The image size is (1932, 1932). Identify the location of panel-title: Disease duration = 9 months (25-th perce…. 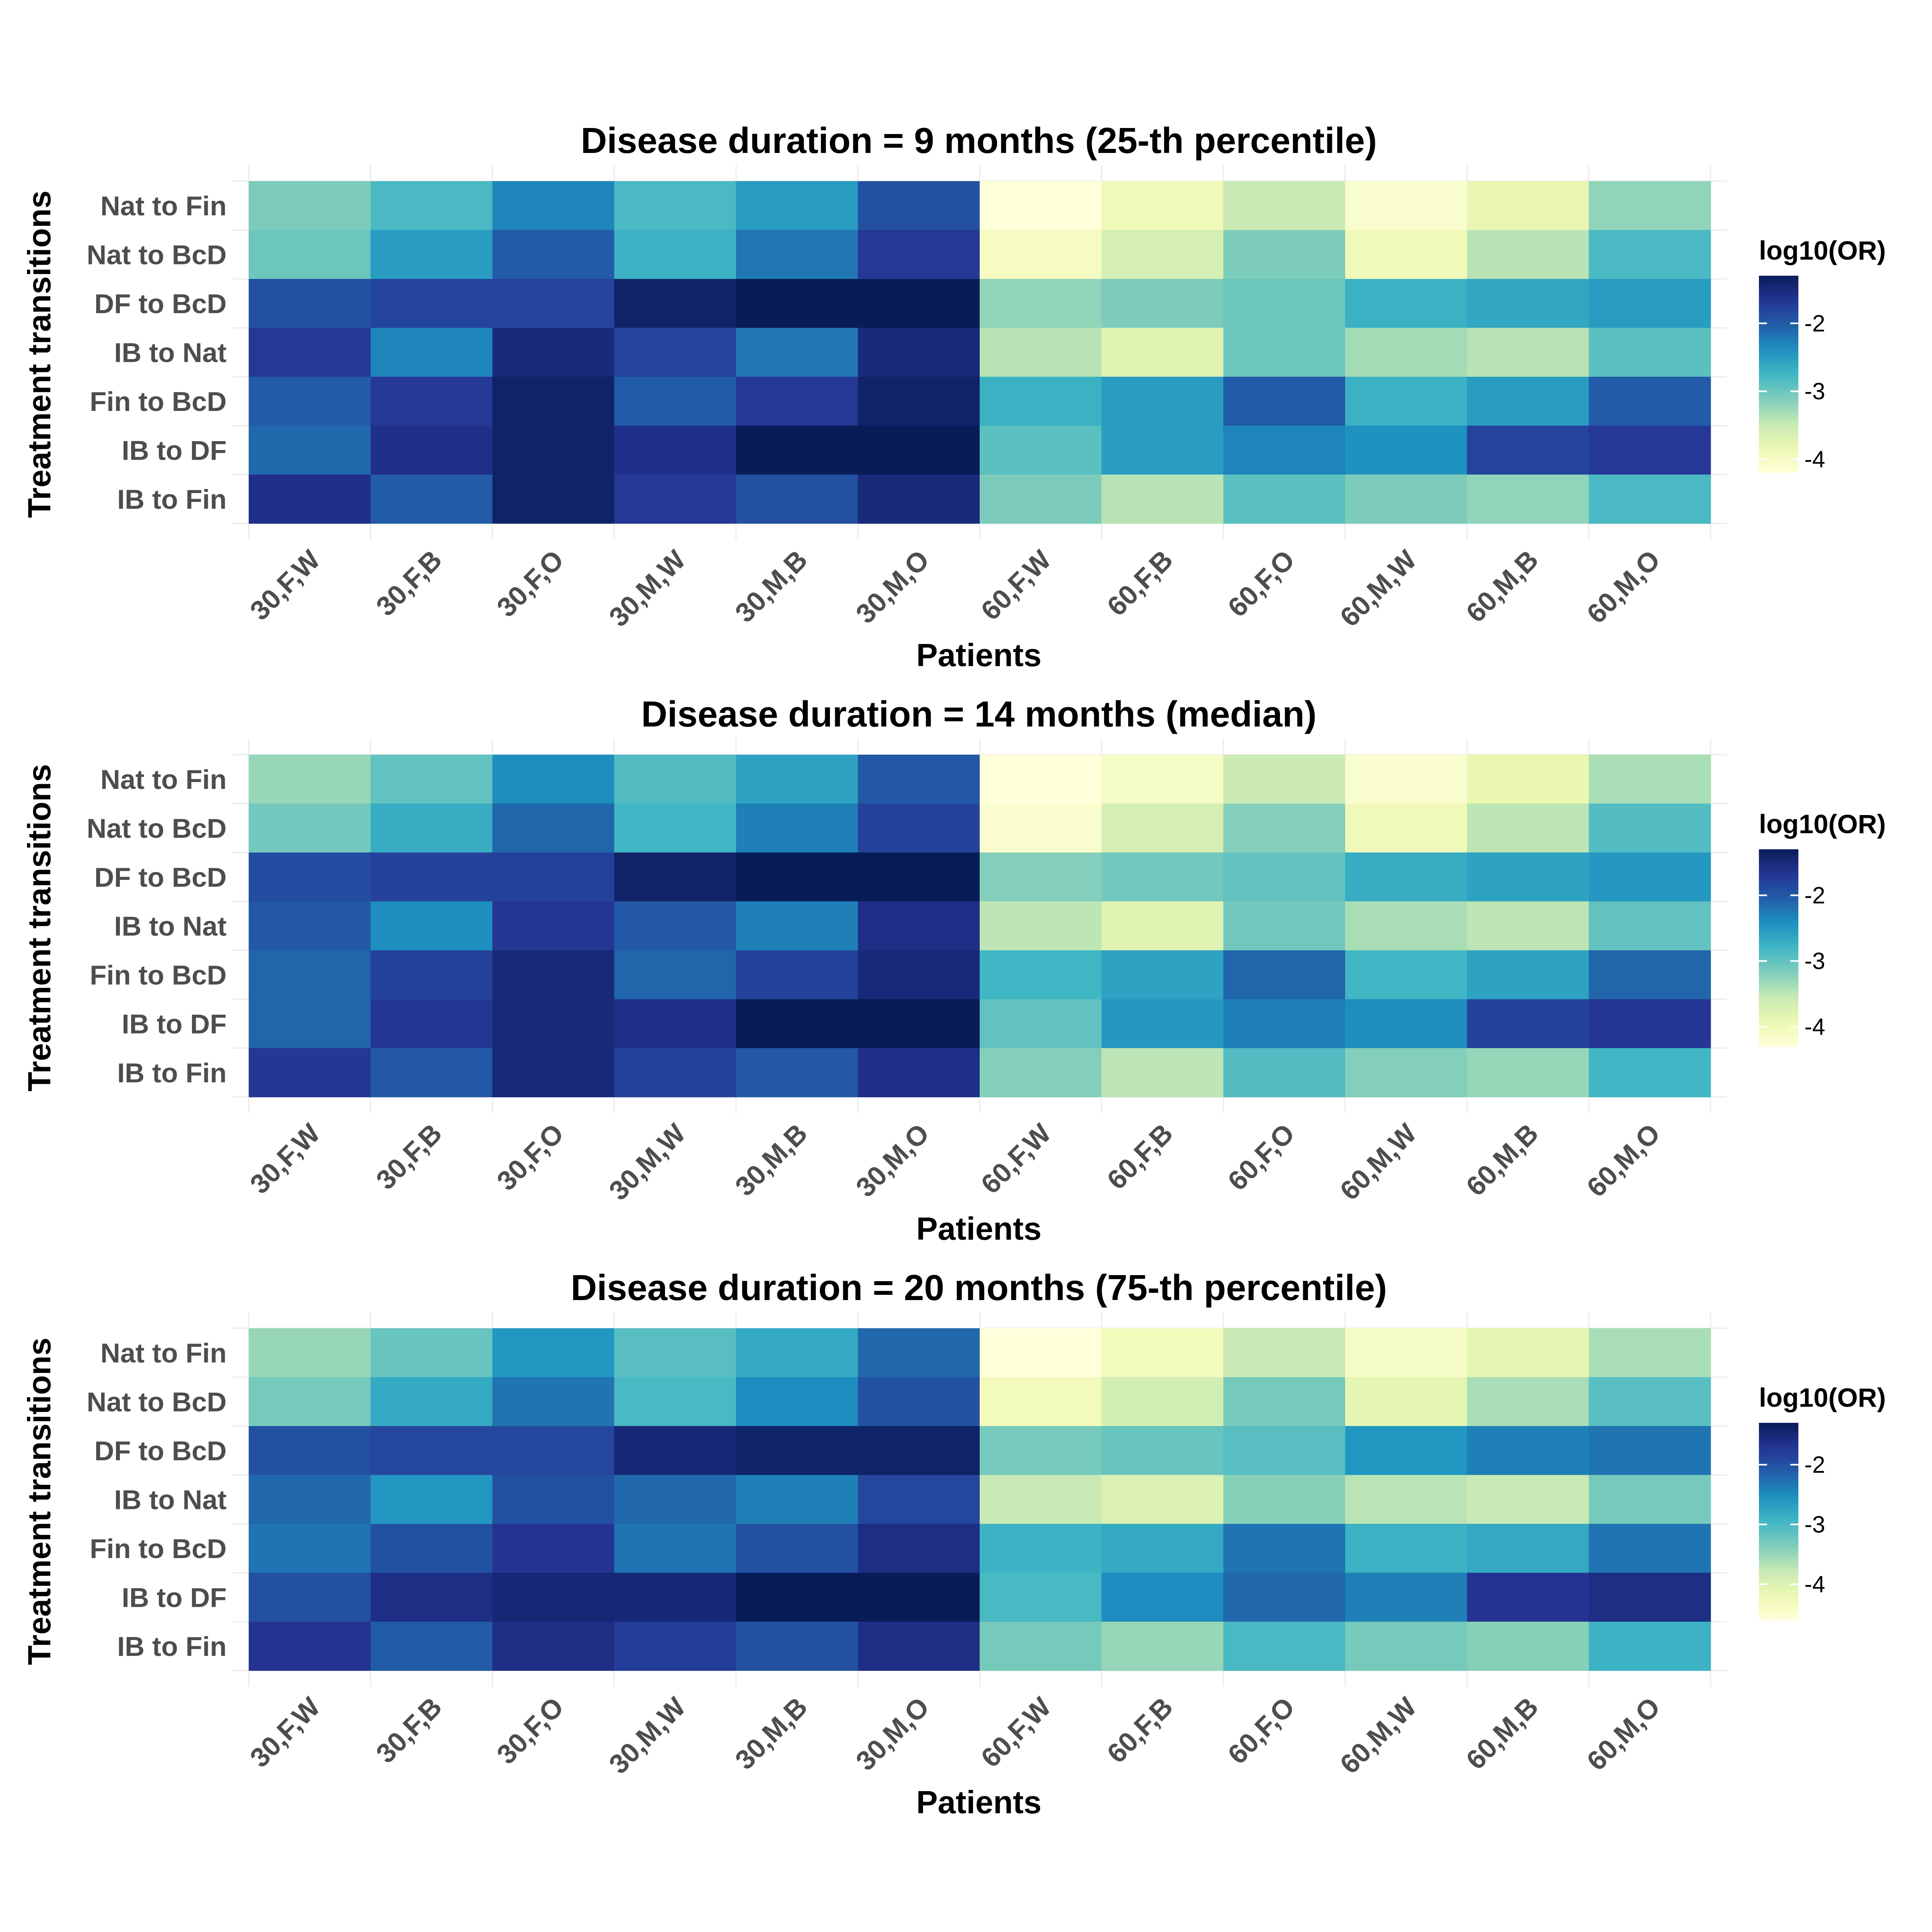
(979, 141).